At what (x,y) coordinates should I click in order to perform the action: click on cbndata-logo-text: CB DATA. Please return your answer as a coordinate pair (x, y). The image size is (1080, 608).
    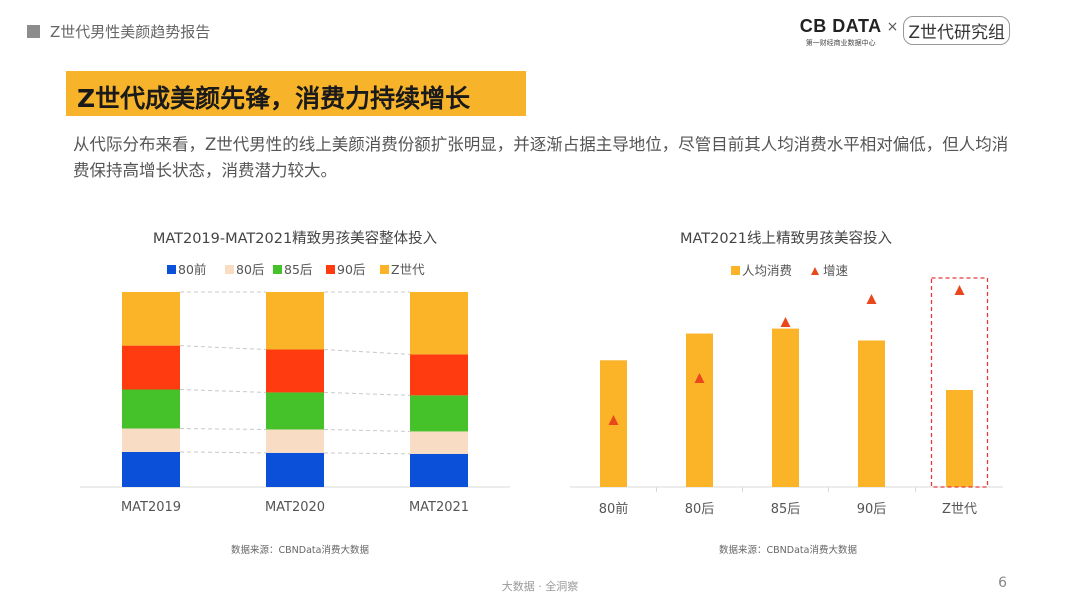
    Looking at the image, I should click on (840, 26).